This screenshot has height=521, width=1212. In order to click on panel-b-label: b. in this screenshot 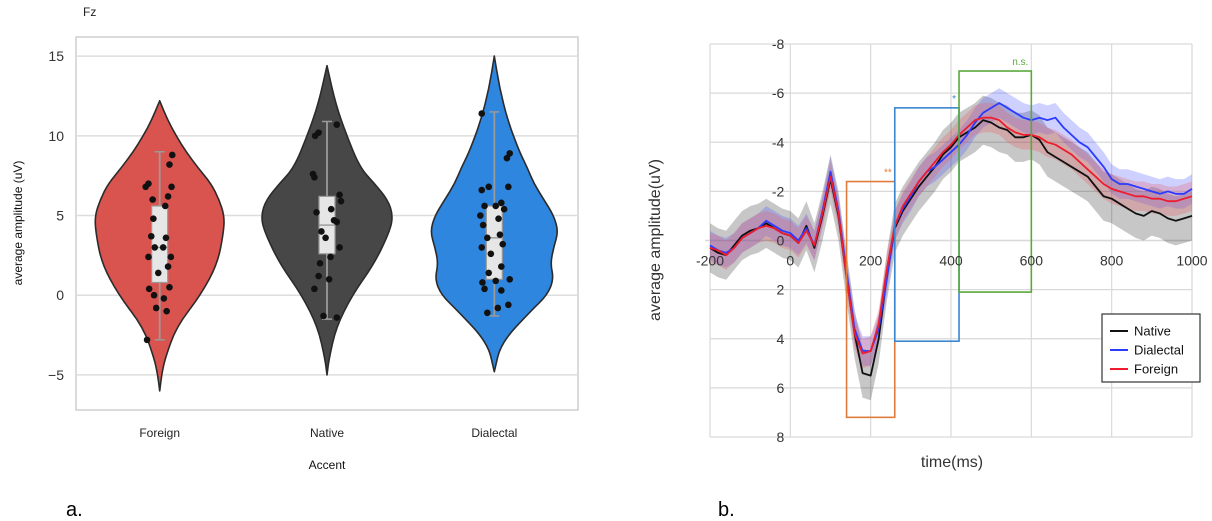, I will do `click(726, 510)`.